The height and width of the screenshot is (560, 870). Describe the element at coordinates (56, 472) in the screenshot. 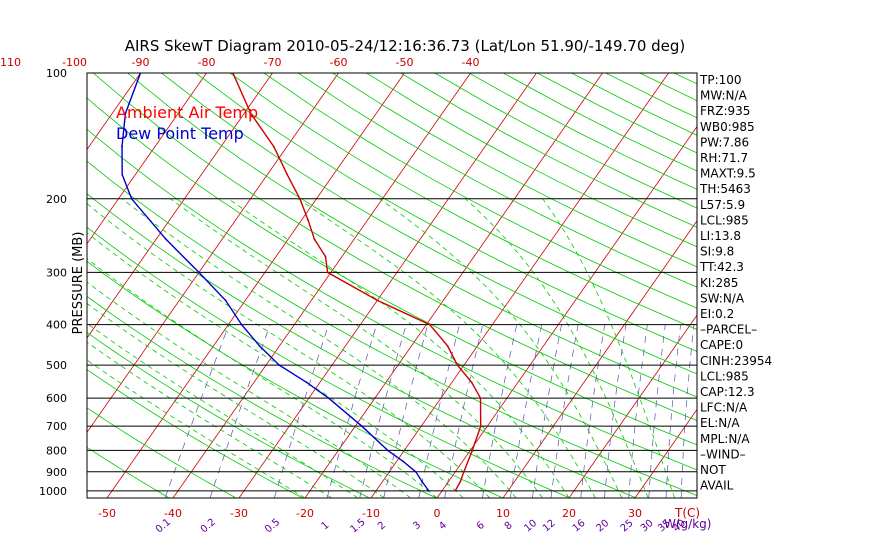

I see `pressure-tick-label: 900` at that location.